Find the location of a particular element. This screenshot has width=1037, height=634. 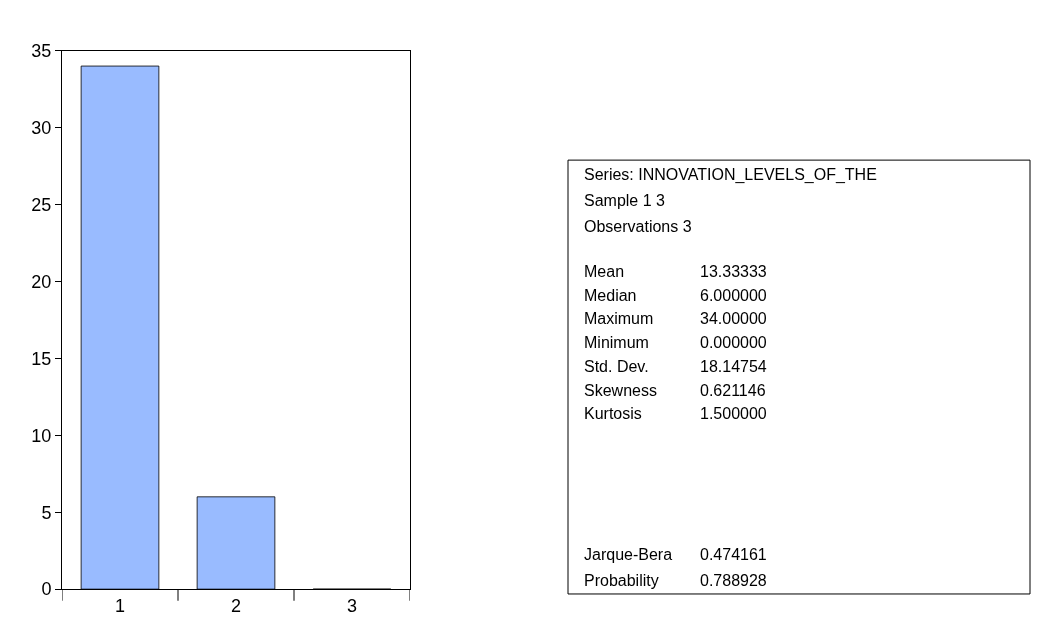

y-tick-label: 30 is located at coordinates (41, 127).